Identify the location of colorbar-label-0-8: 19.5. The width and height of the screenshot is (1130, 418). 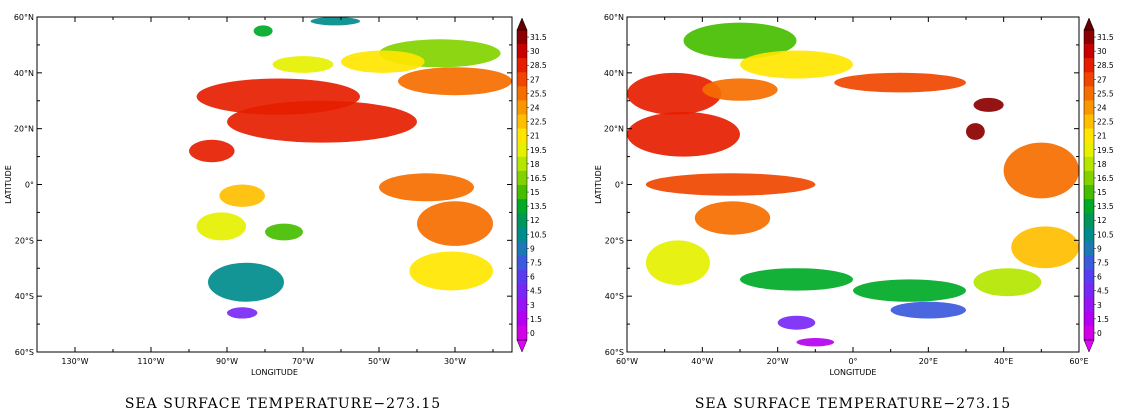
(538, 150).